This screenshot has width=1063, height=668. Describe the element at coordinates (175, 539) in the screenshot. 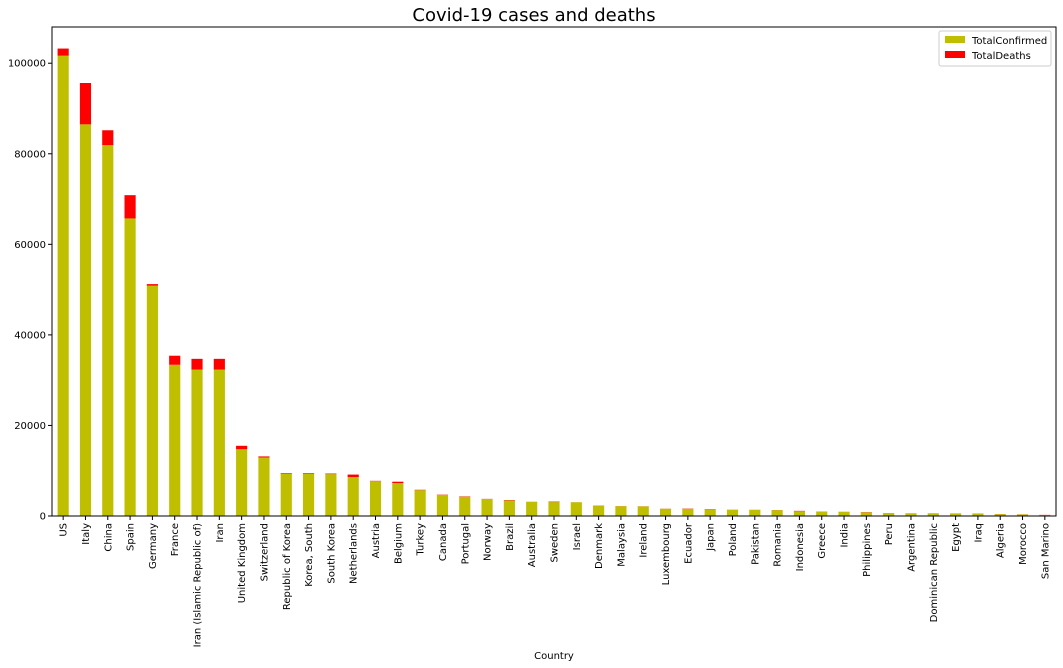

I see `x-tick-label: France` at that location.